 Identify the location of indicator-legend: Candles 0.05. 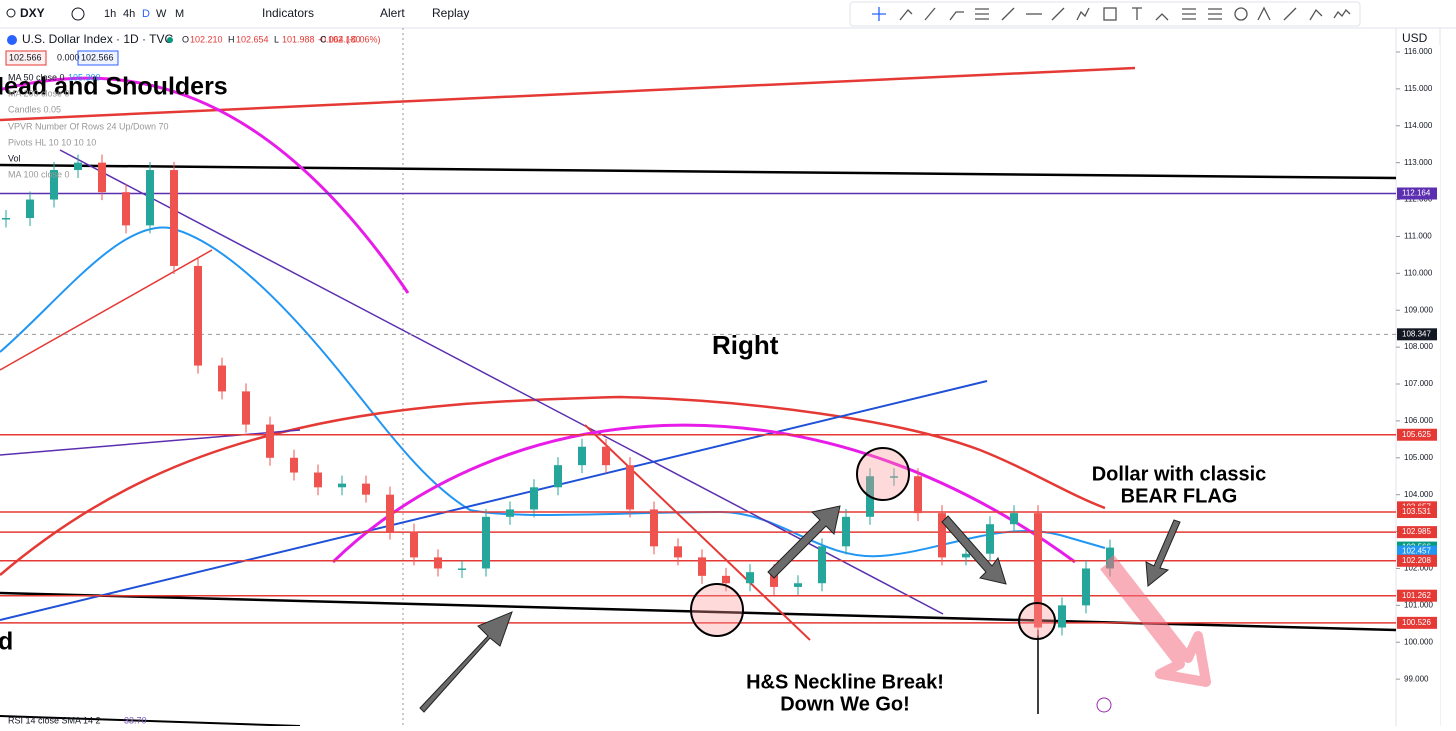
(34, 109).